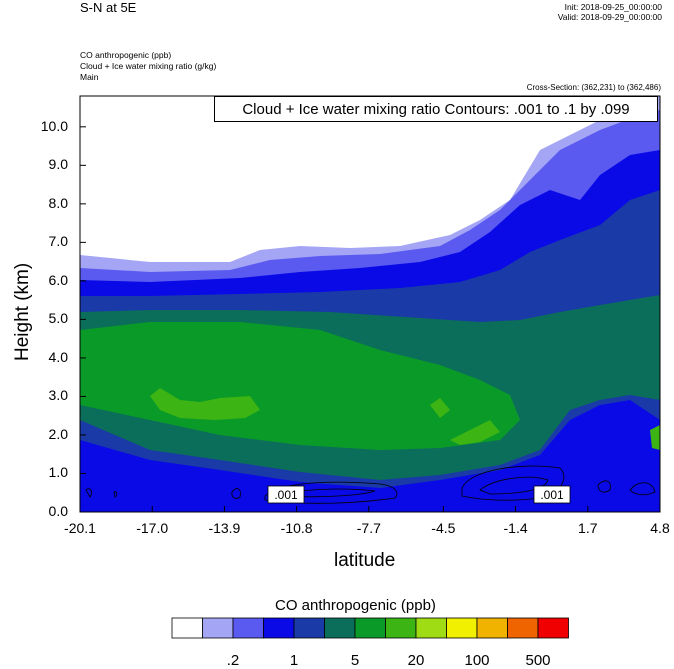 The height and width of the screenshot is (669, 674). What do you see at coordinates (126, 55) in the screenshot?
I see `field-name-co: CO anthropogenic (ppb)` at bounding box center [126, 55].